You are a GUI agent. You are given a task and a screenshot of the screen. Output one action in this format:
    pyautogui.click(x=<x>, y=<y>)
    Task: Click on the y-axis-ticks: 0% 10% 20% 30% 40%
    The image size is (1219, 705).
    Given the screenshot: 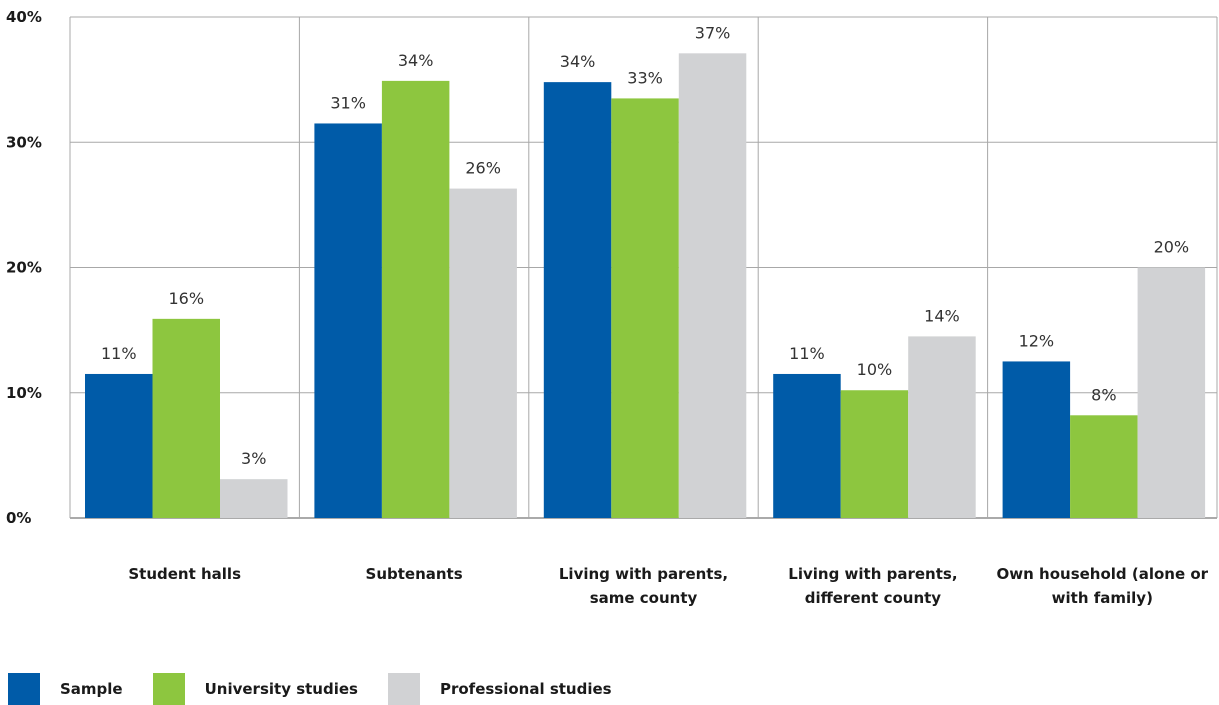 What is the action you would take?
    pyautogui.click(x=24, y=267)
    